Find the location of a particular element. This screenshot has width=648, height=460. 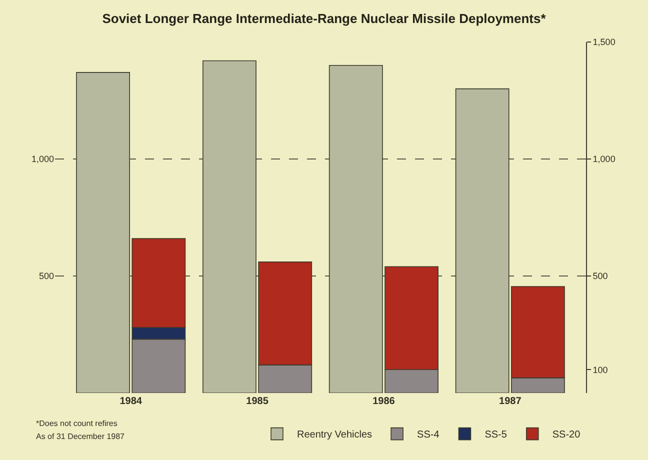

y2-tick-label: 1,500 is located at coordinates (604, 42).